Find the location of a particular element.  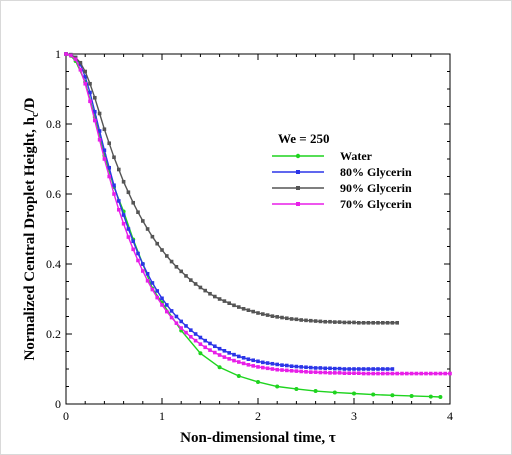

legend-item-80-glycerin: 80% Glycerin is located at coordinates (342, 172).